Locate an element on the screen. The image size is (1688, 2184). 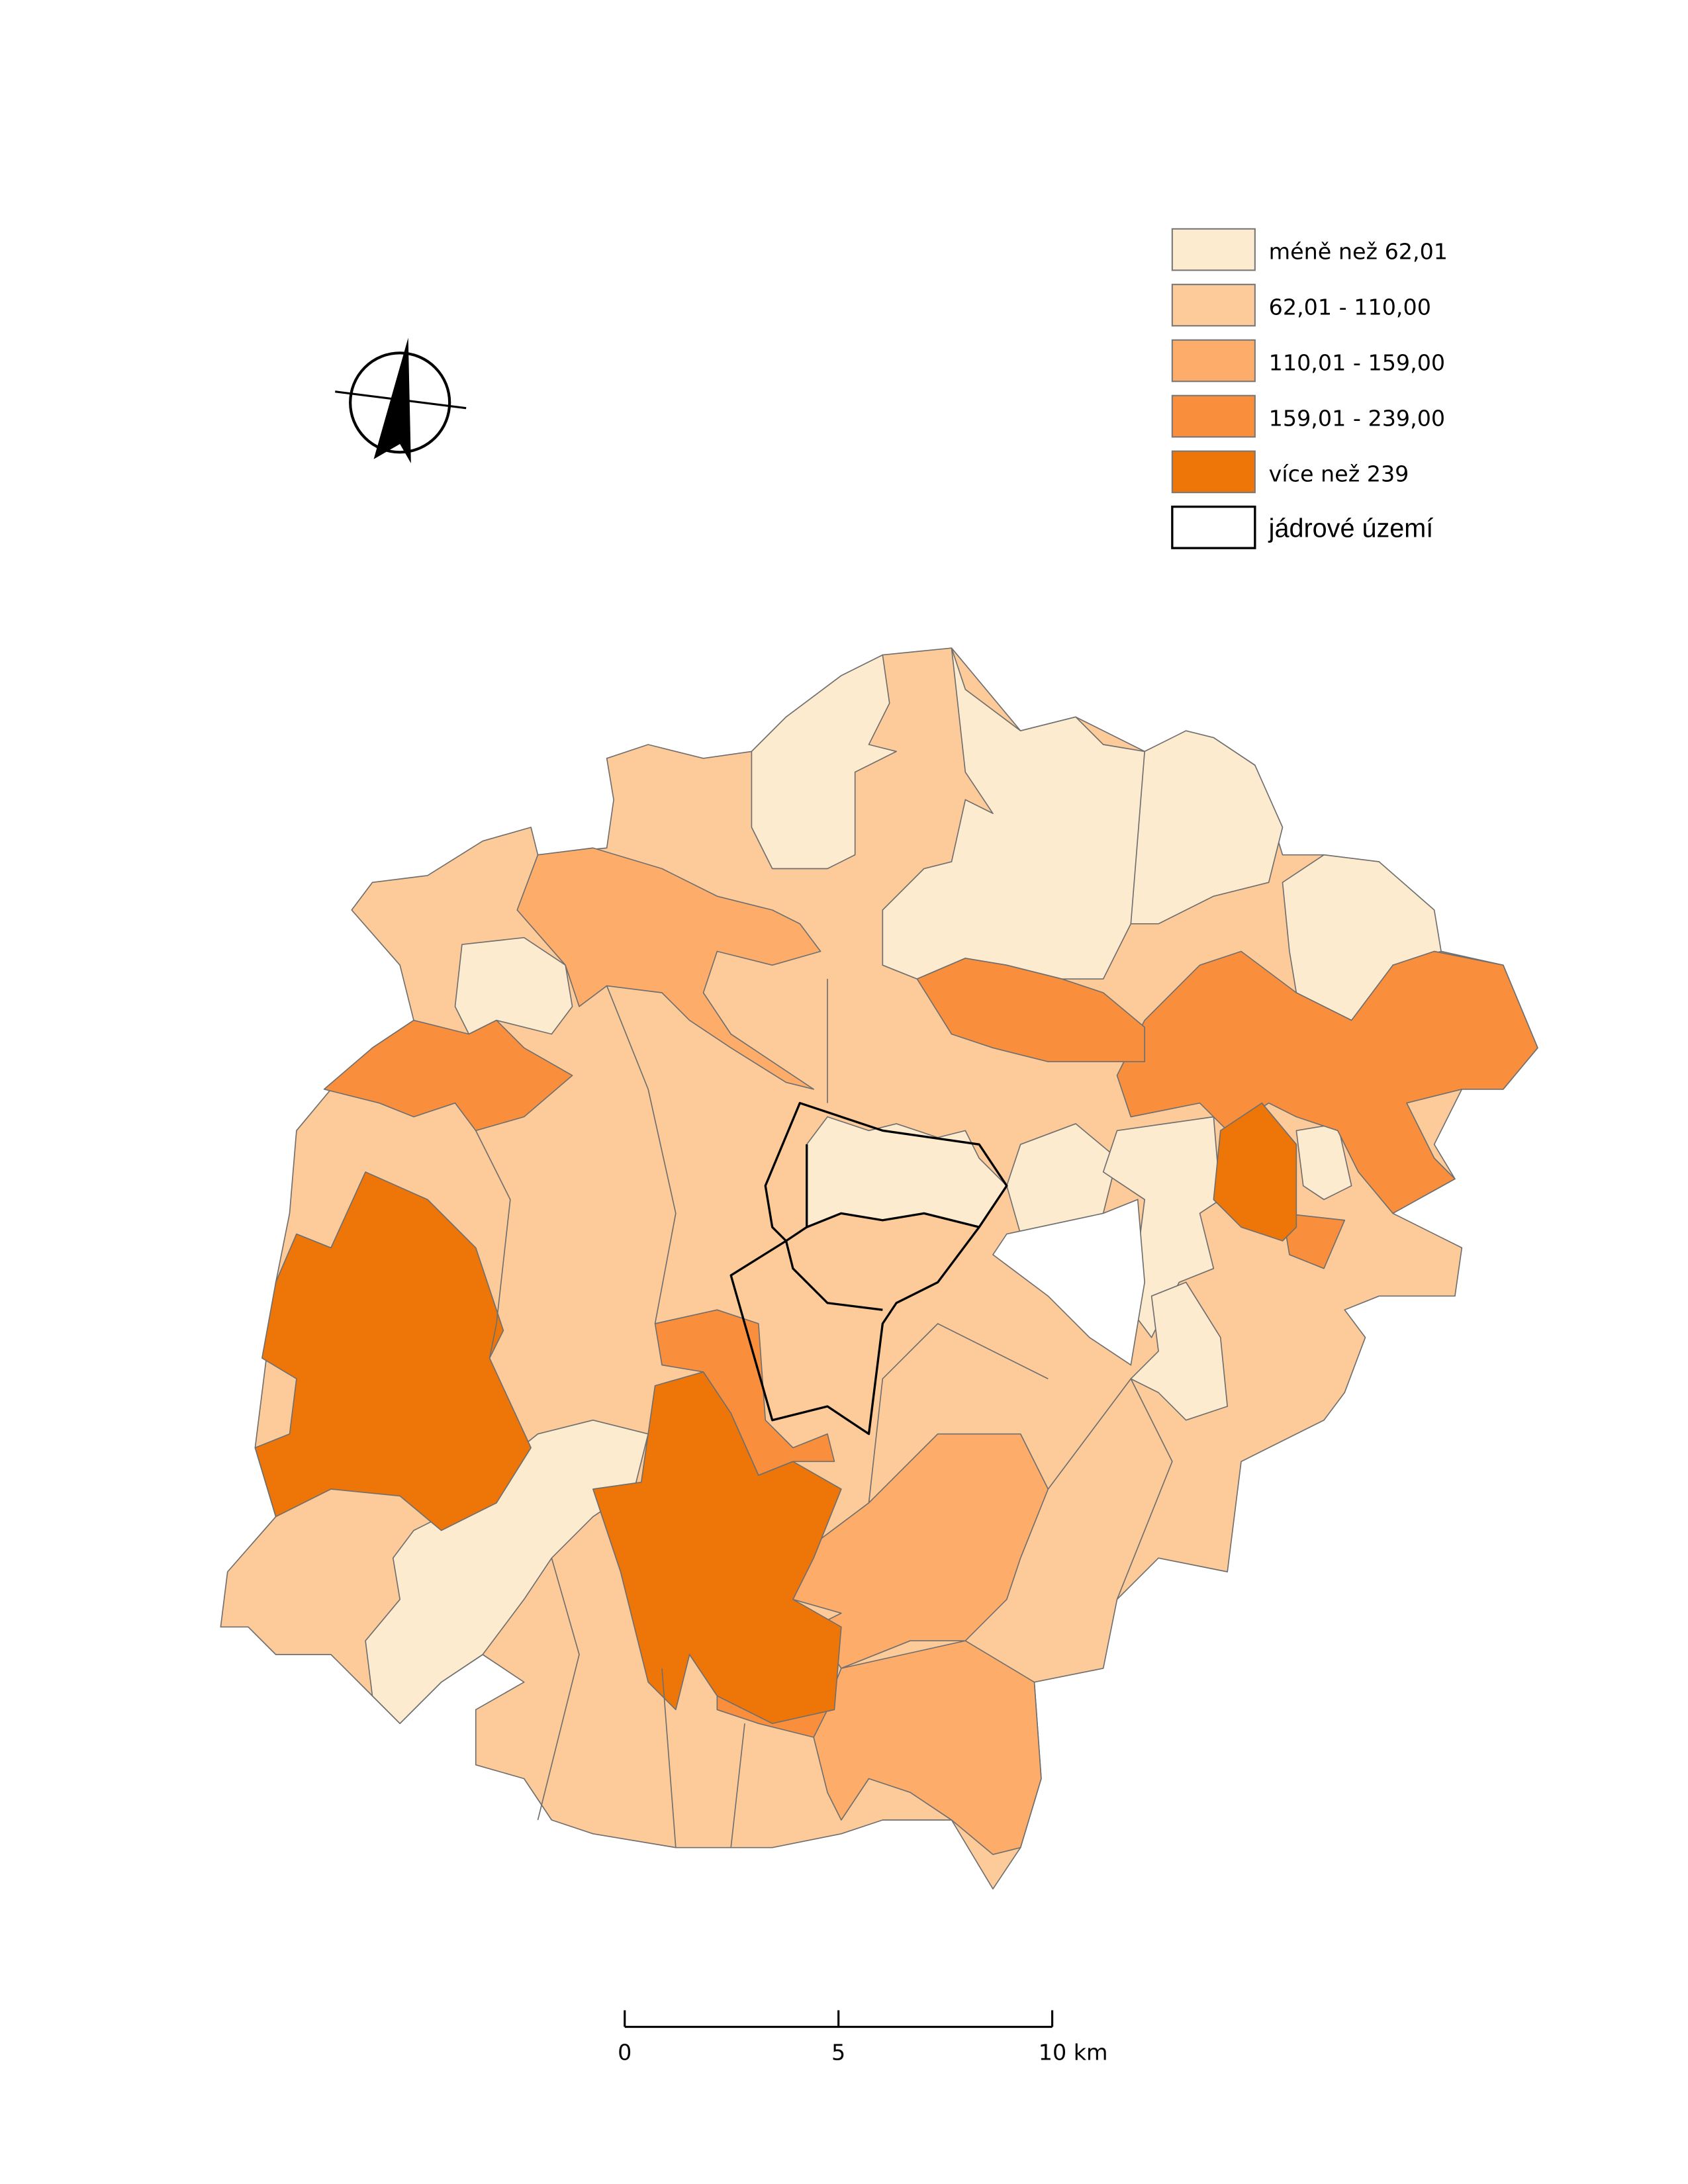
legend-label: méně než 62,01 is located at coordinates (1358, 252).